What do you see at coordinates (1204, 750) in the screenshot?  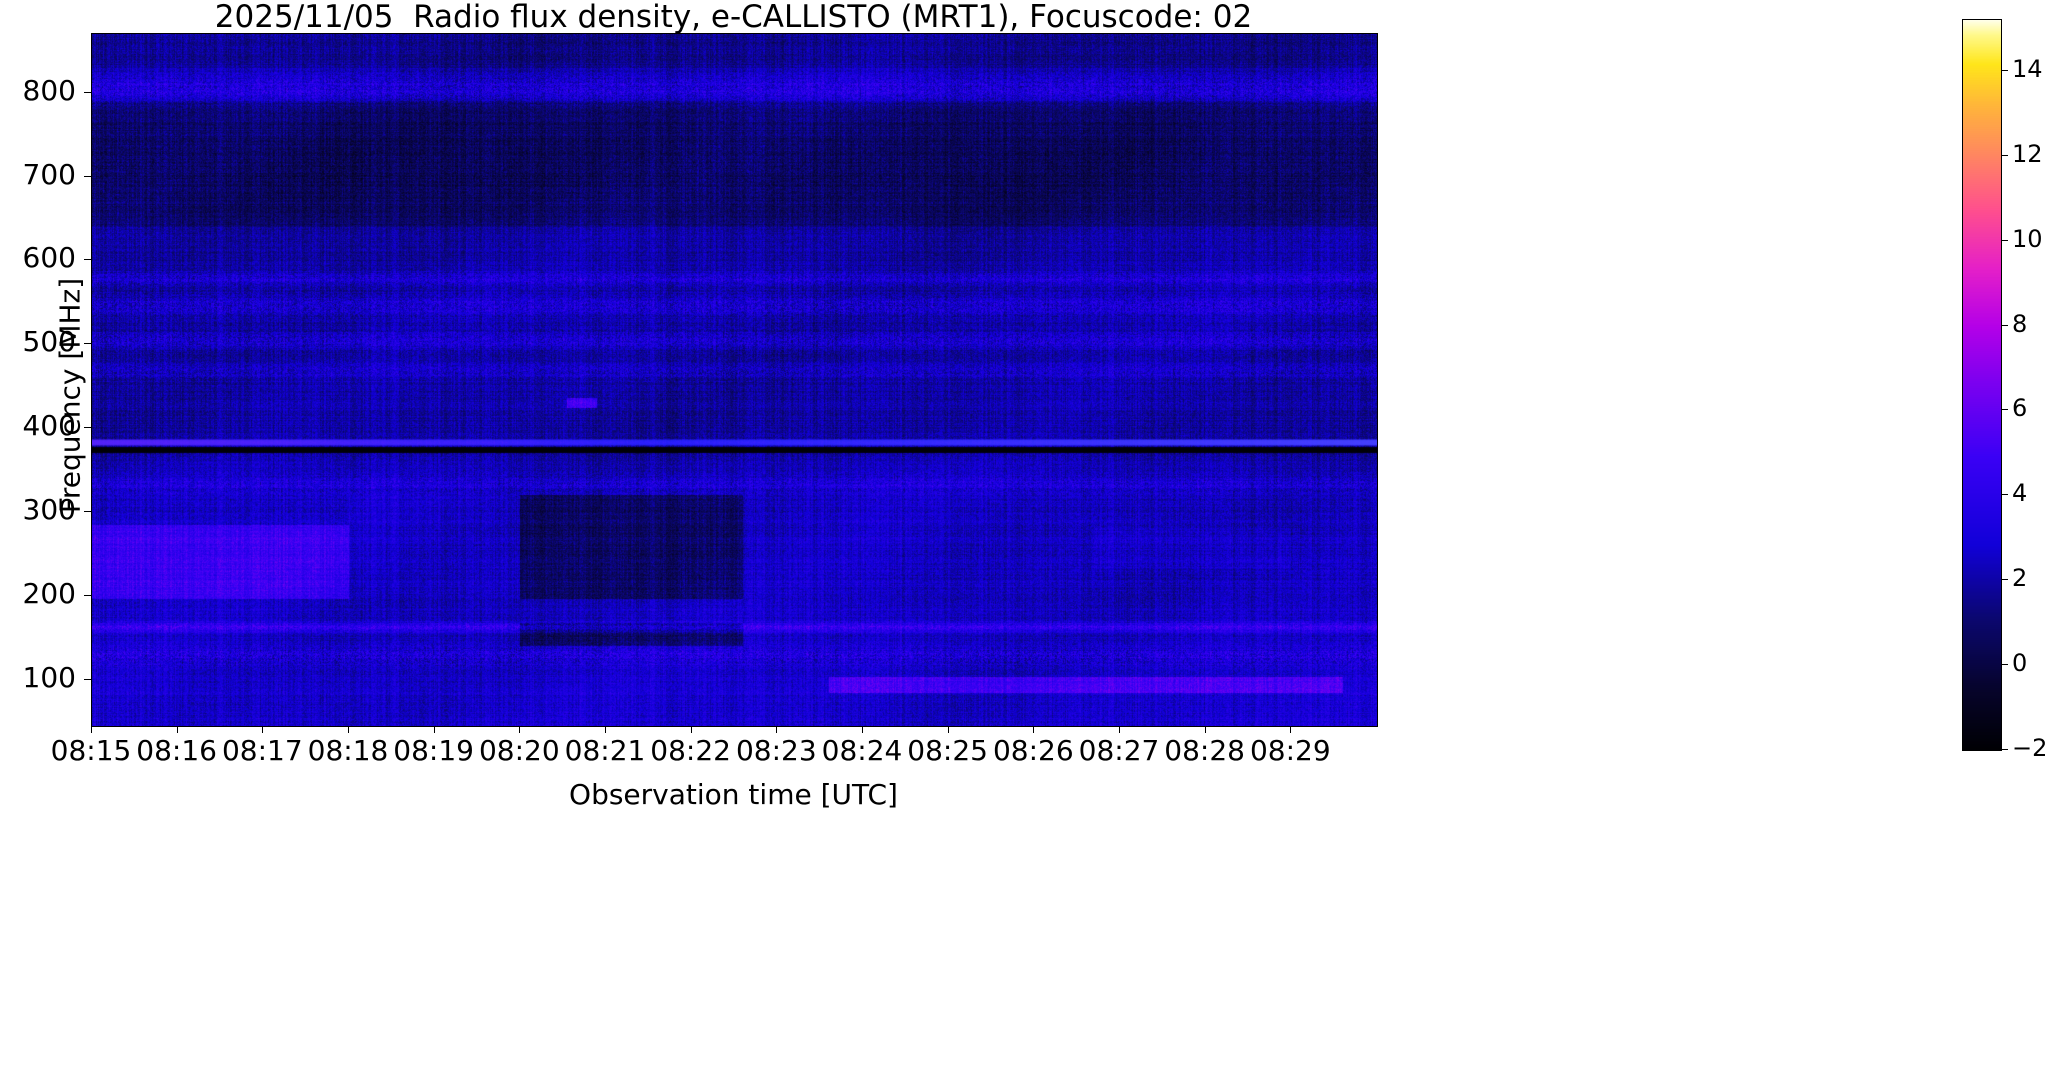 I see `x-tick-label: 08:28` at bounding box center [1204, 750].